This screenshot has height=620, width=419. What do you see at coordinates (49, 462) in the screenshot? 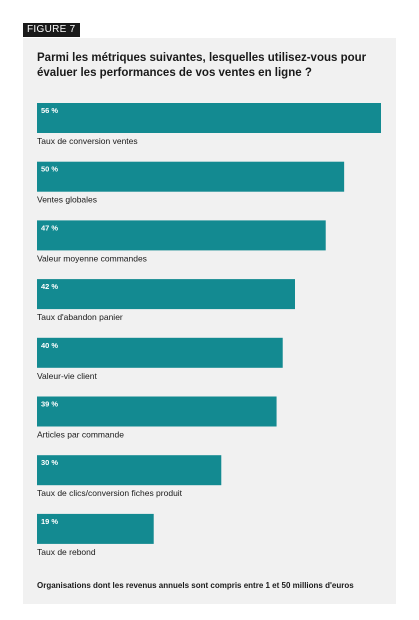
I see `bar-value-label: 30 %` at bounding box center [49, 462].